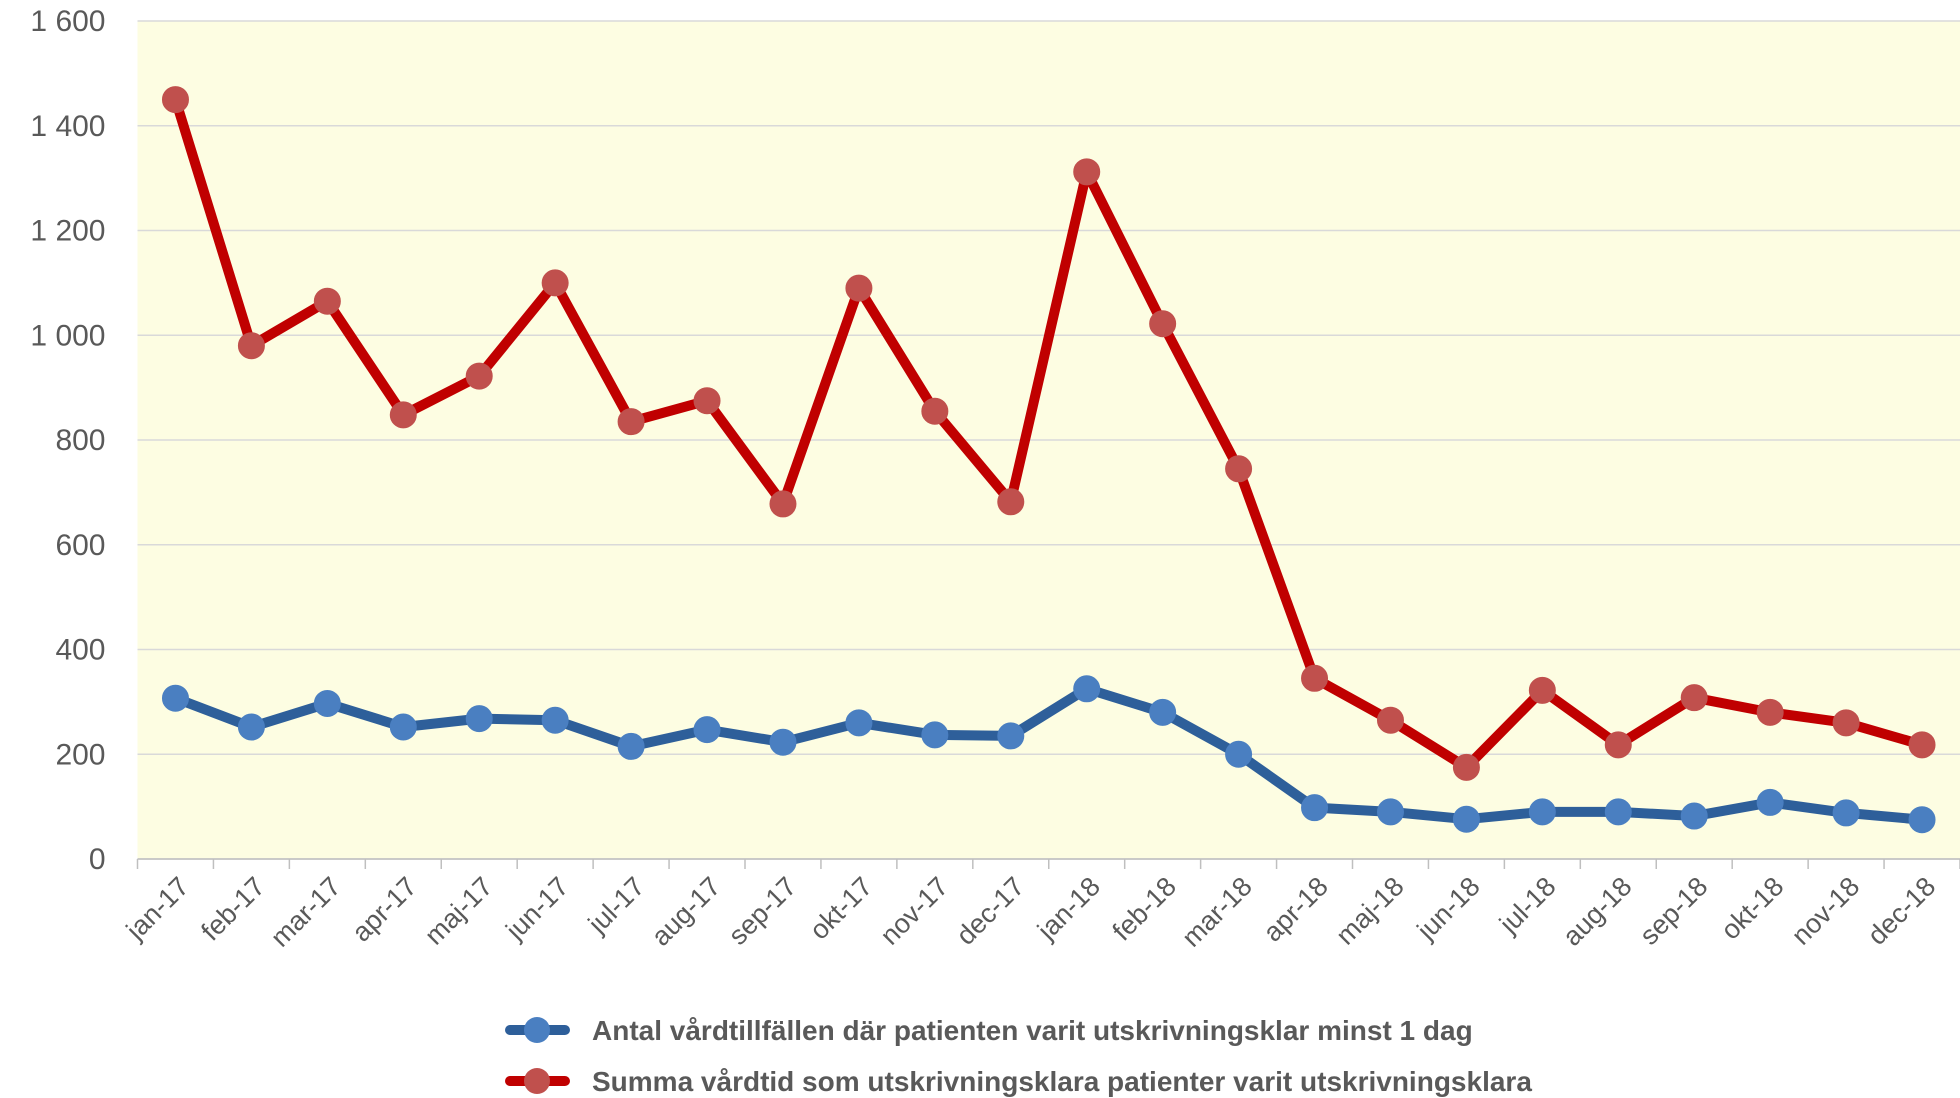 The width and height of the screenshot is (1960, 1098). What do you see at coordinates (306, 912) in the screenshot?
I see `x-tick-label: mar-17` at bounding box center [306, 912].